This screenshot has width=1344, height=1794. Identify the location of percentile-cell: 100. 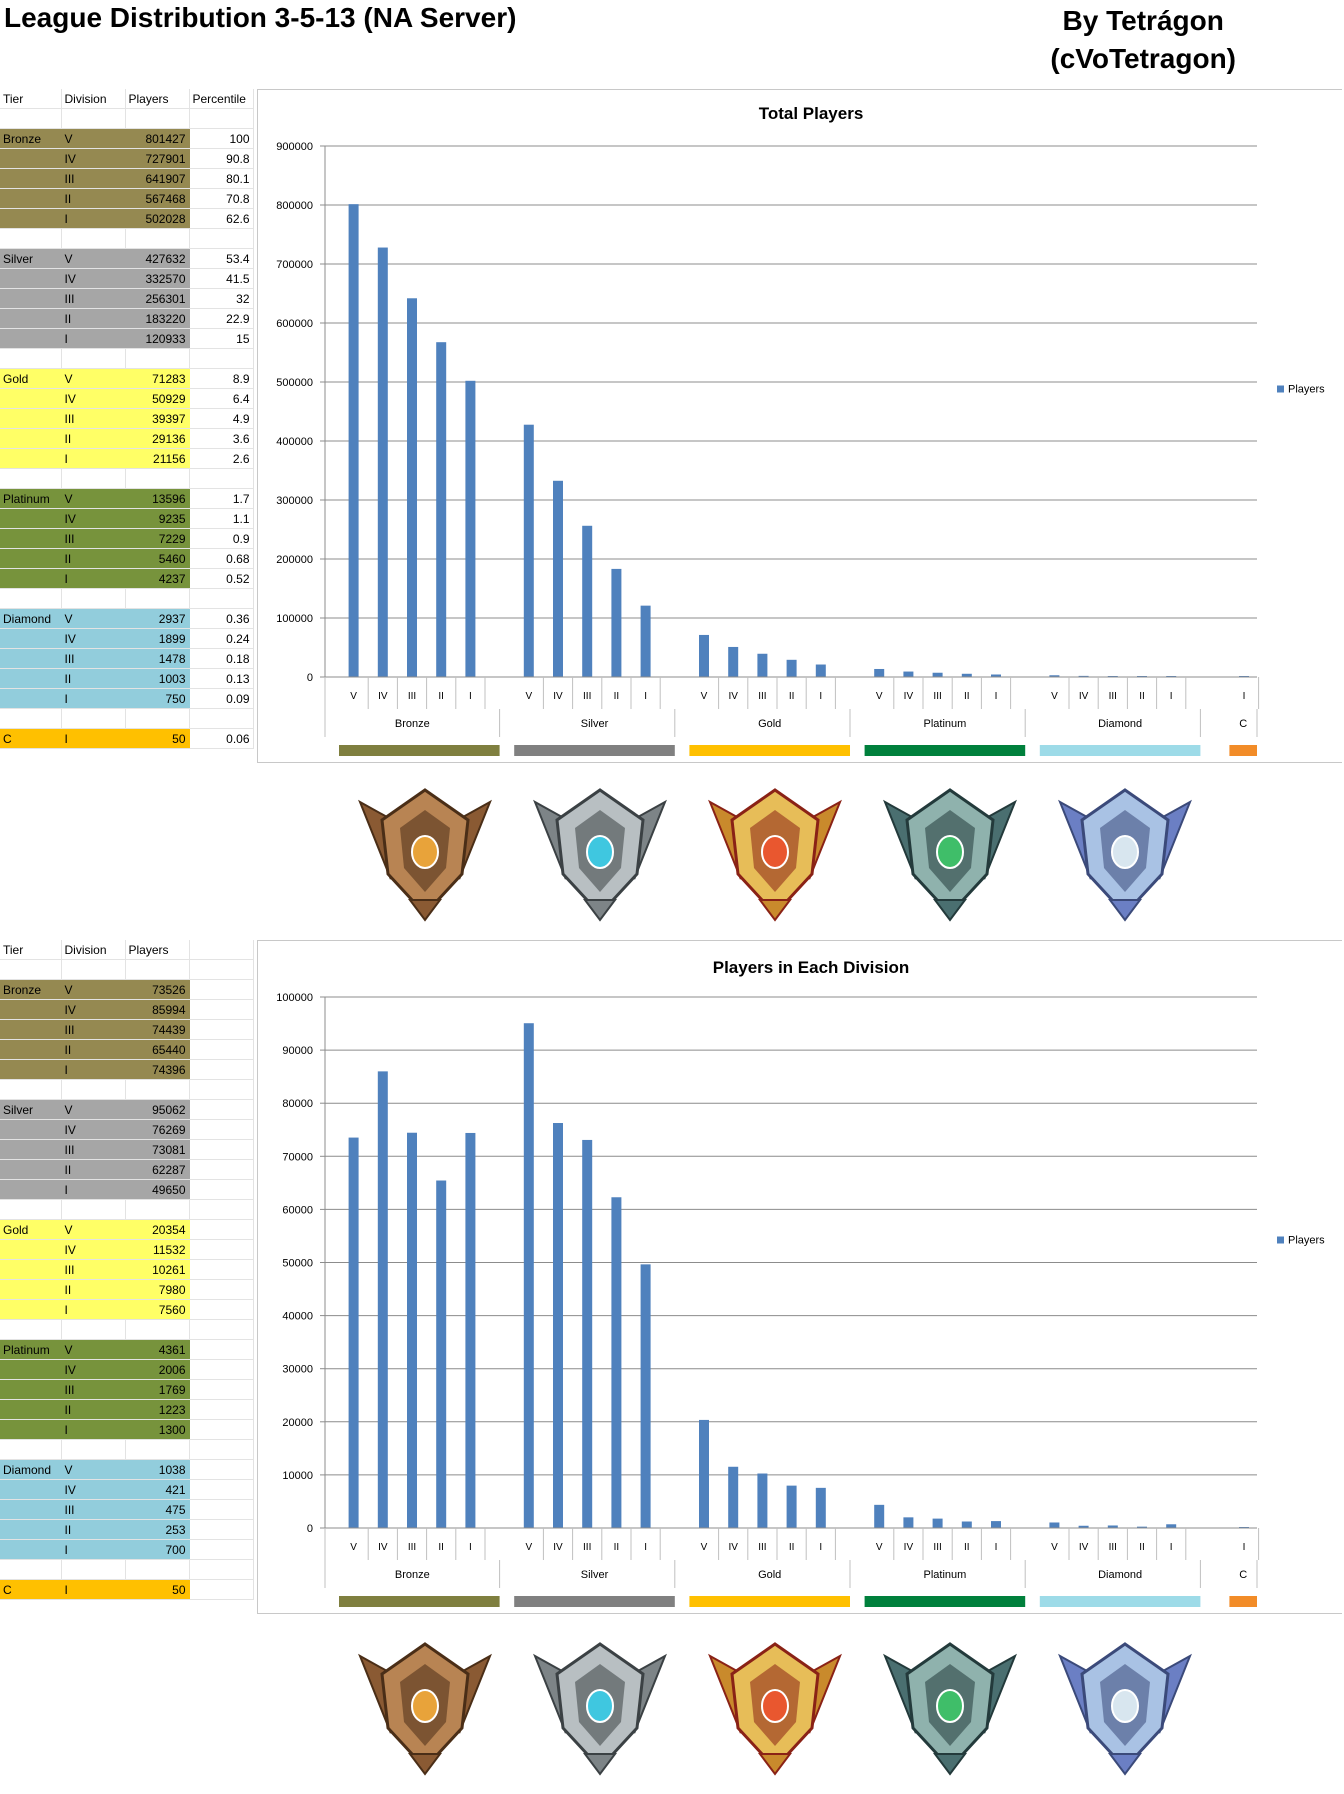
(221, 138).